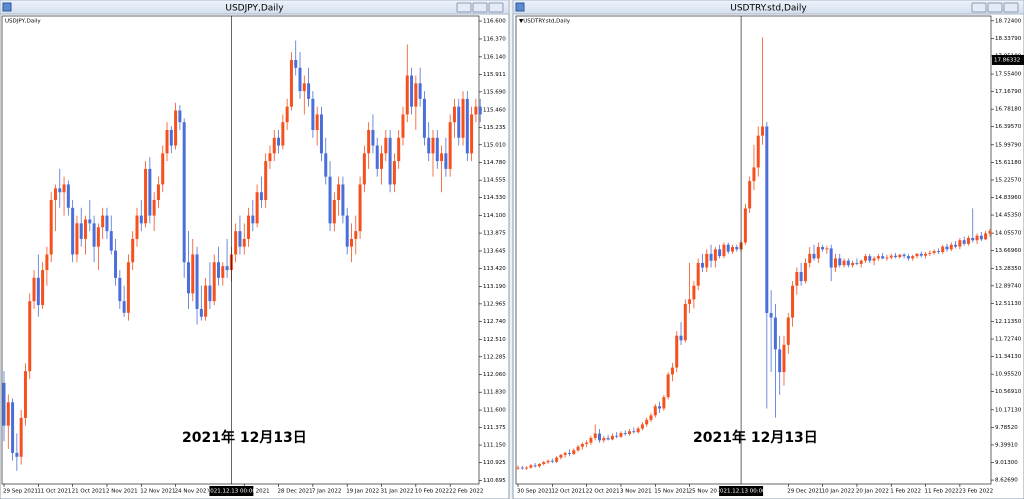 This screenshot has height=499, width=1024. Describe the element at coordinates (494, 463) in the screenshot. I see `y-tick-label: 110.925` at that location.